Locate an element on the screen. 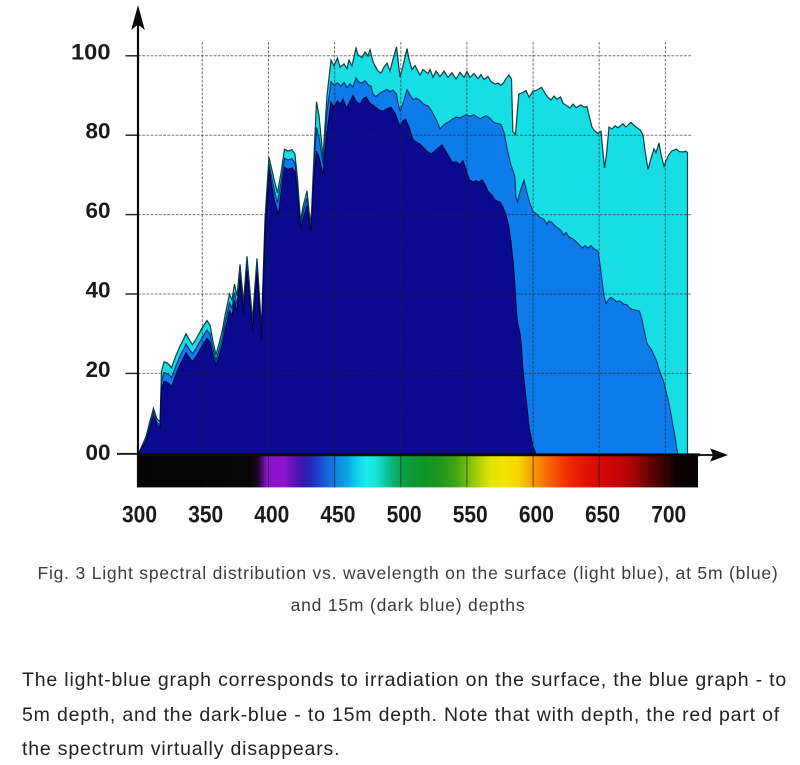 The height and width of the screenshot is (765, 800). svg-text: 60 is located at coordinates (98, 210).